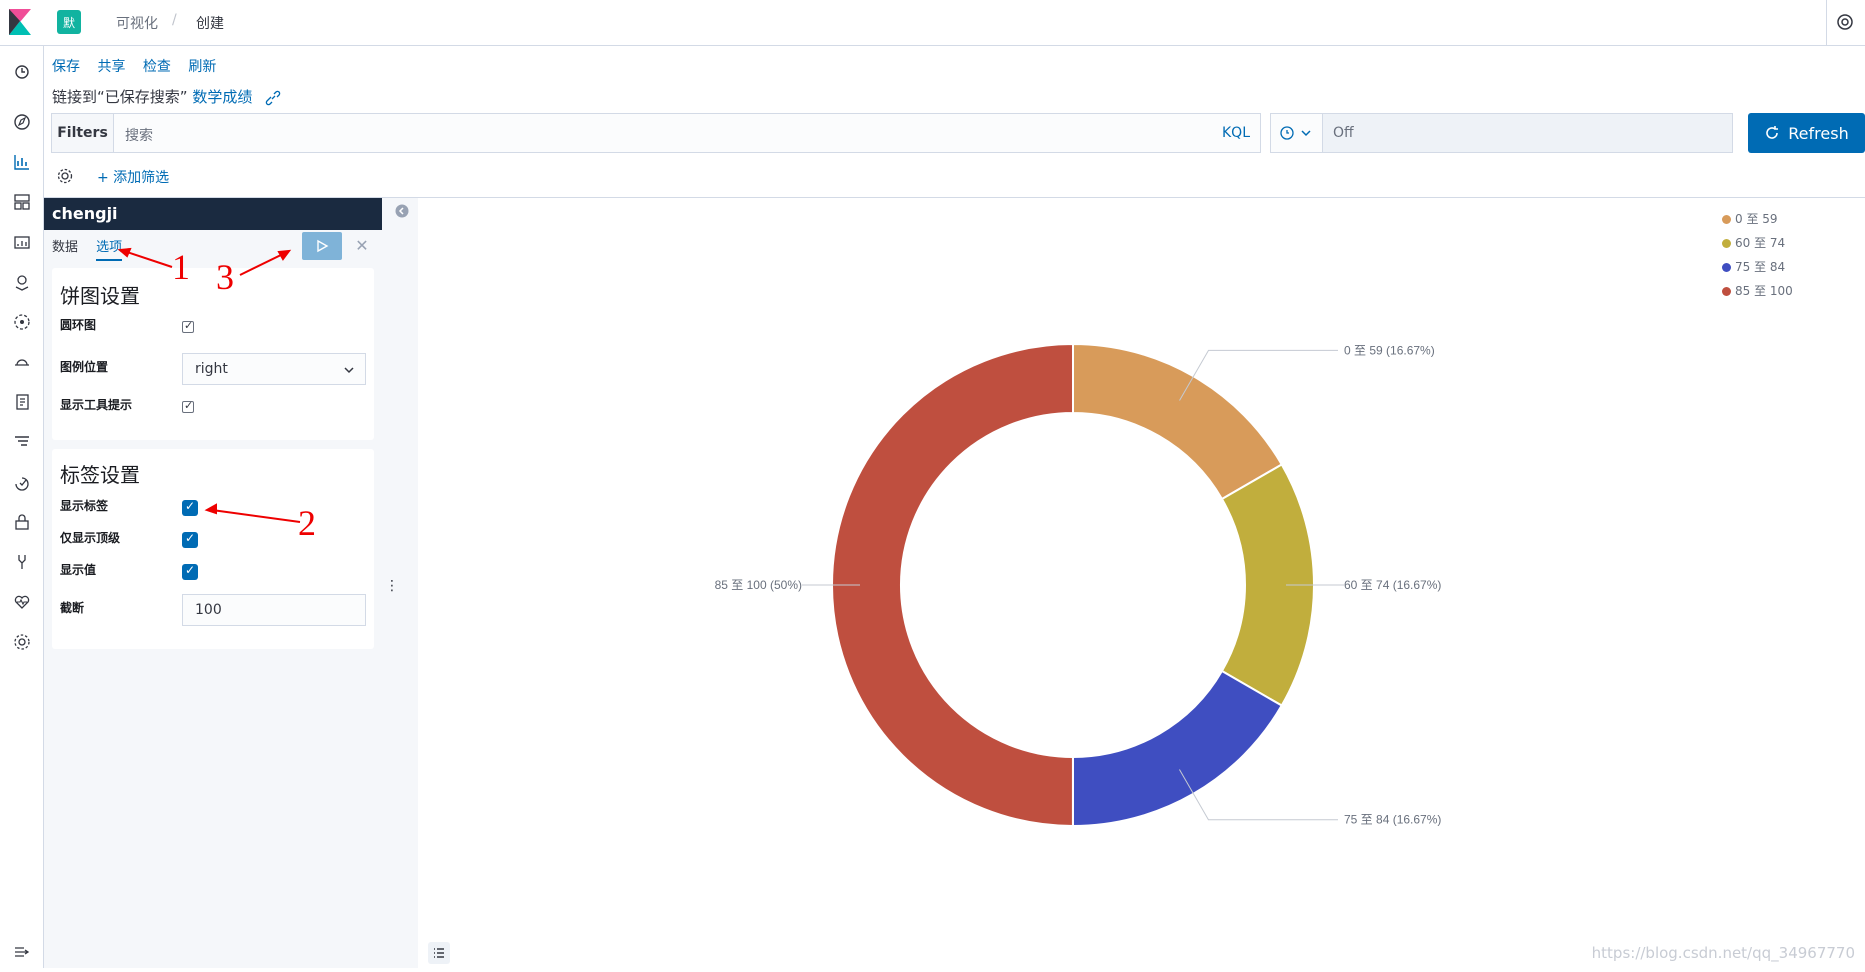  Describe the element at coordinates (1760, 243) in the screenshot. I see `legend-label: 60 至 74` at that location.